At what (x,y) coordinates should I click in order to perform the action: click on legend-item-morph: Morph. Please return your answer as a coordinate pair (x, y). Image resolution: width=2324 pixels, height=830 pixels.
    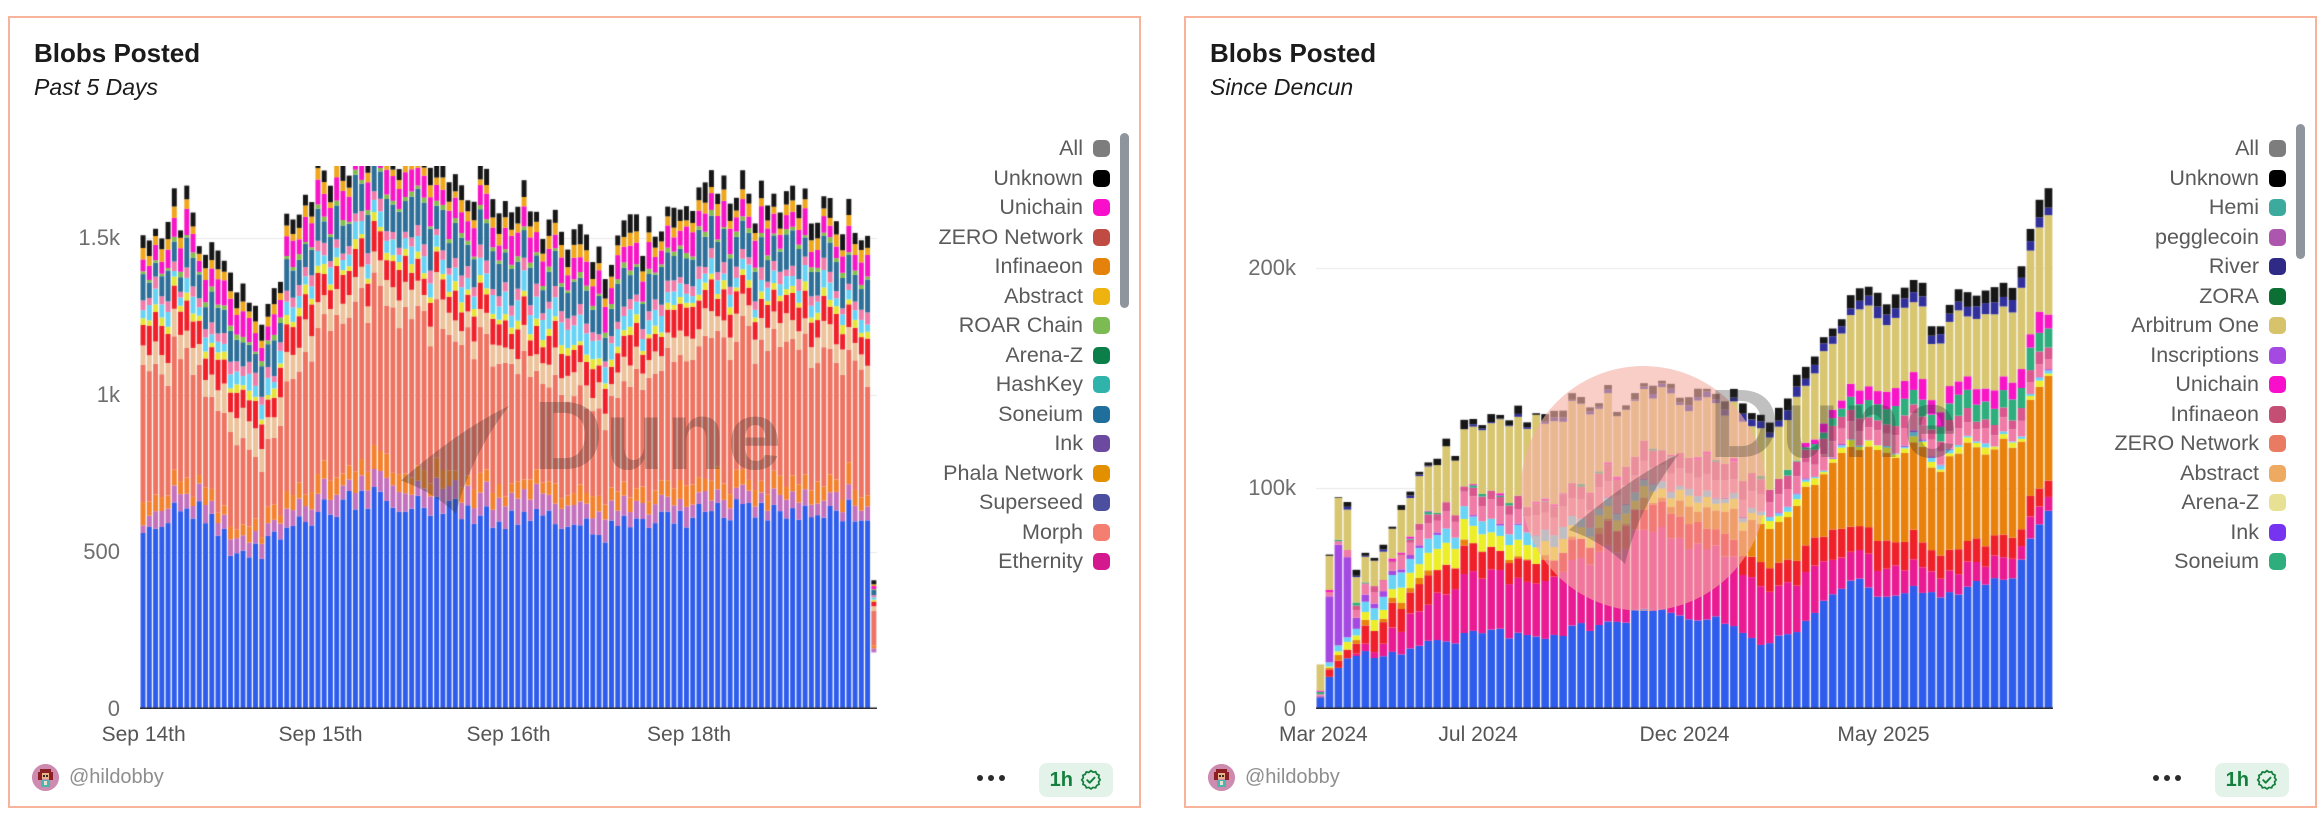
    Looking at the image, I should click on (1024, 533).